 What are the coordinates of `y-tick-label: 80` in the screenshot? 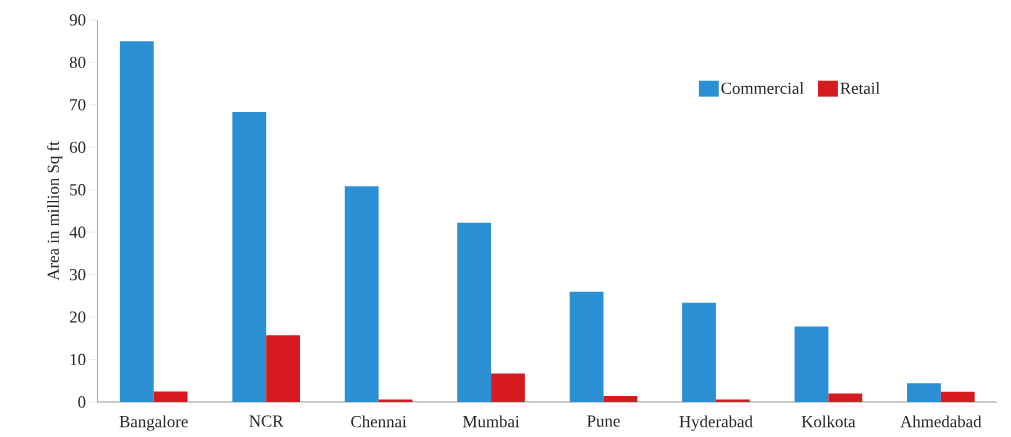 It's located at (77, 62).